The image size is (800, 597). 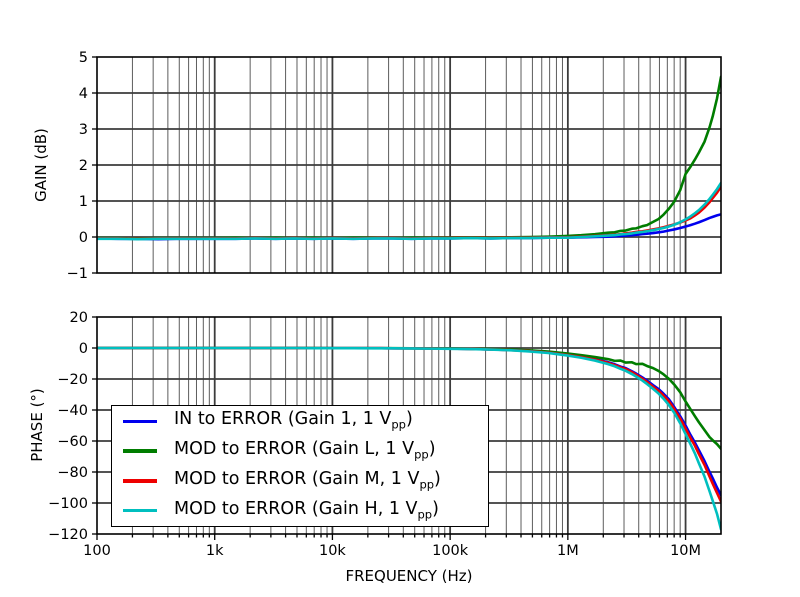 I want to click on x-tick-label: 100k, so click(x=450, y=551).